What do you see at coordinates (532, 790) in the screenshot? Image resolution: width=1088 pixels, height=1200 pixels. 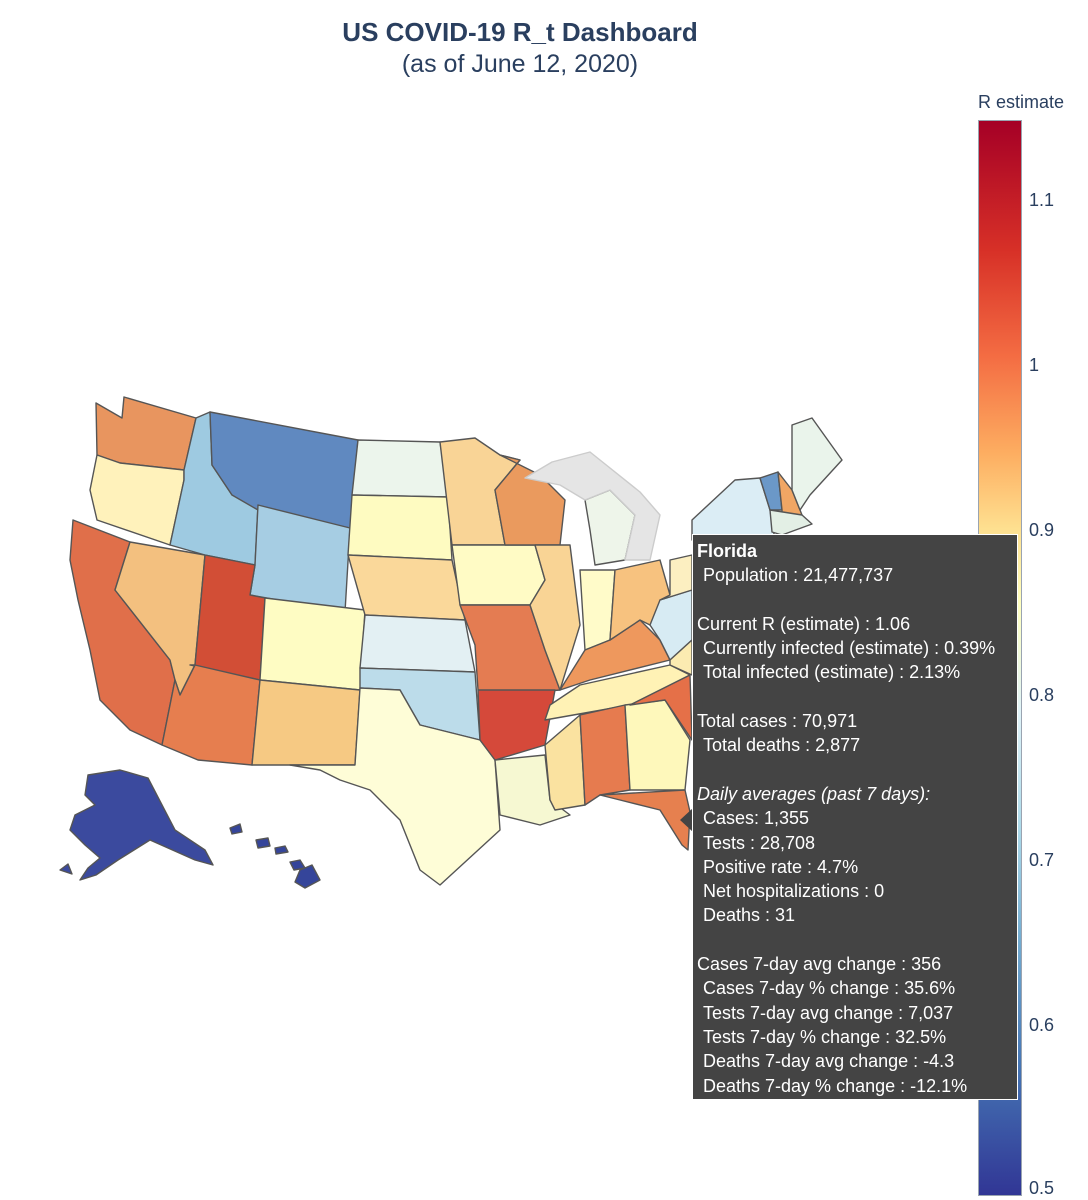 I see `state-louisiana` at bounding box center [532, 790].